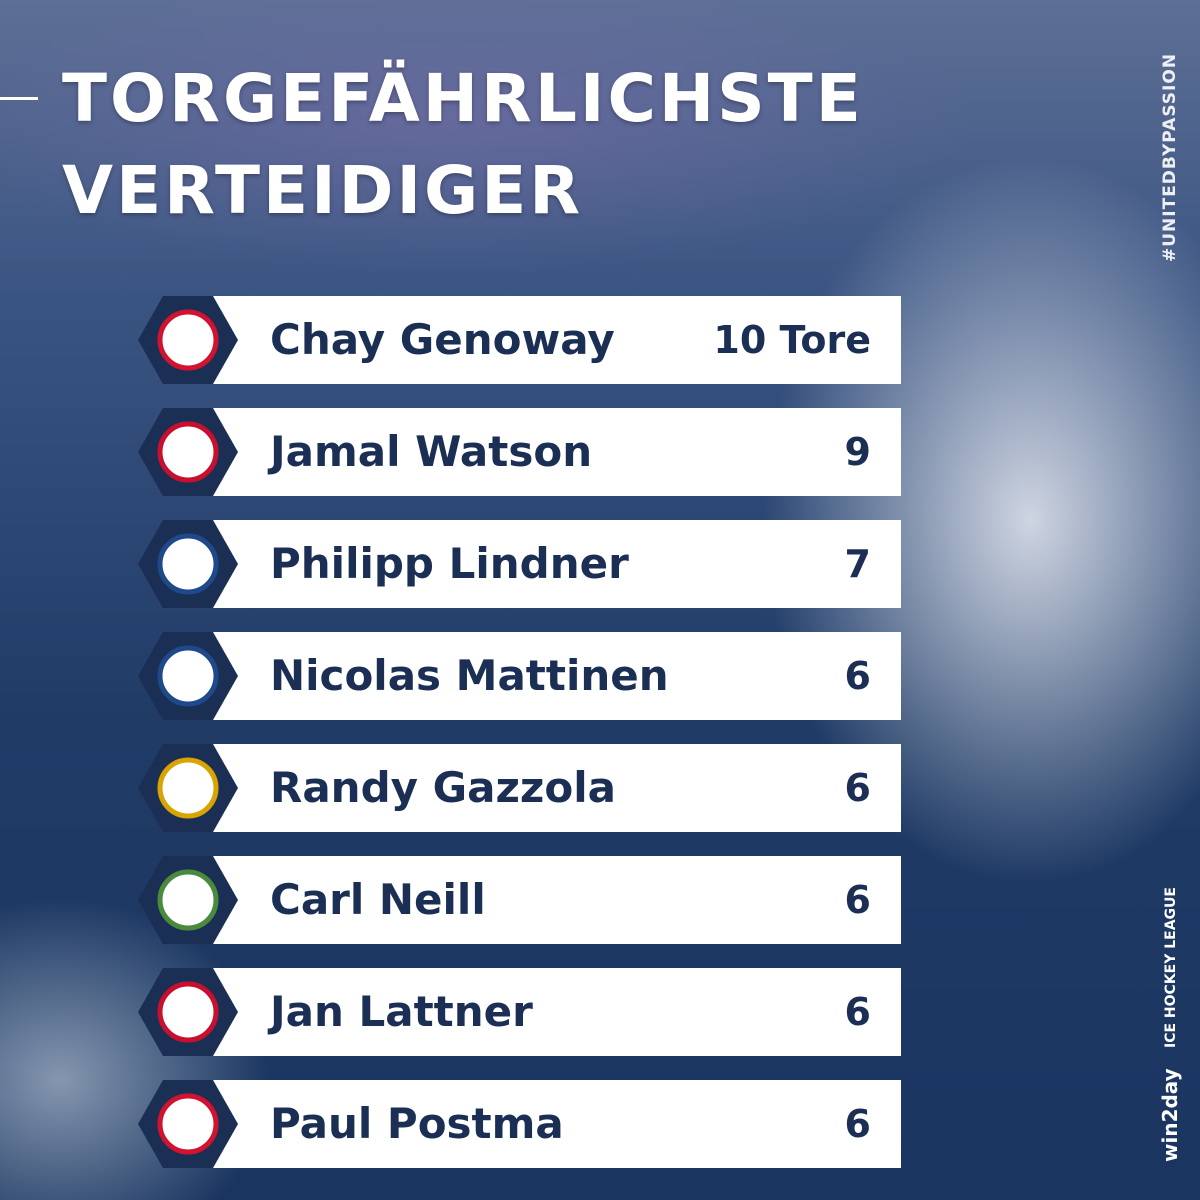 This screenshot has height=1200, width=1200. I want to click on ranking-row: Chay Genoway 10 Tore, so click(557, 340).